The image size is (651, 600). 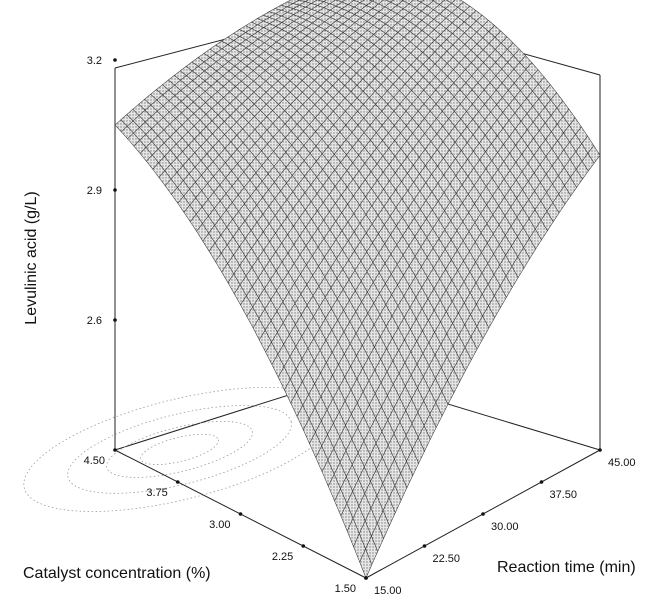 What do you see at coordinates (505, 527) in the screenshot?
I see `time-tick-label: 30.00` at bounding box center [505, 527].